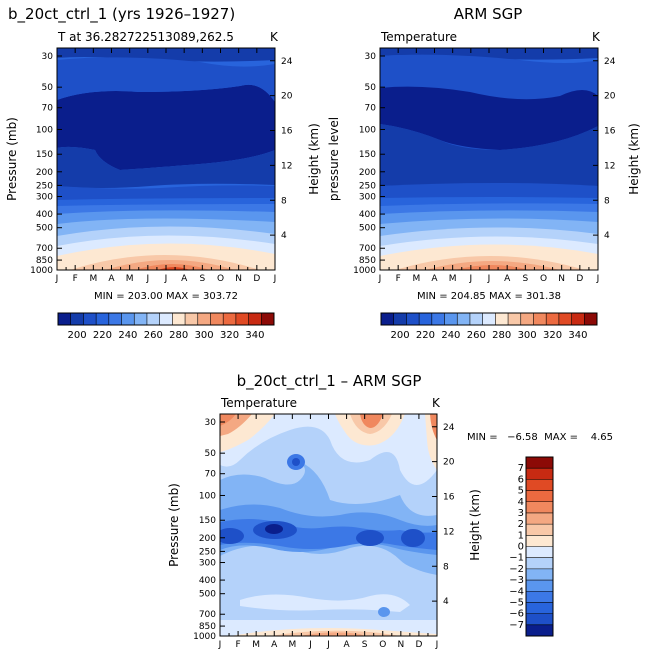  What do you see at coordinates (166, 326) in the screenshot?
I see `colorbar-model: 200 220 240 260 280 300 320 340` at bounding box center [166, 326].